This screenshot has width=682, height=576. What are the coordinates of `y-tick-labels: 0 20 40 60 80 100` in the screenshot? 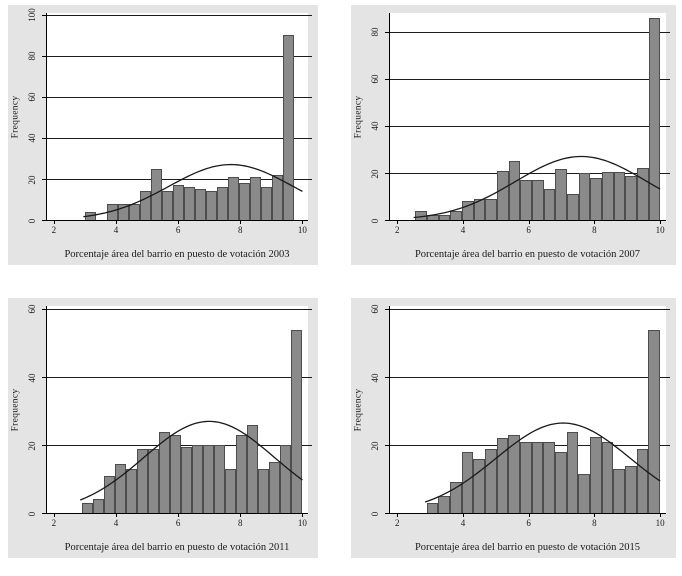 It's located at (32, 115).